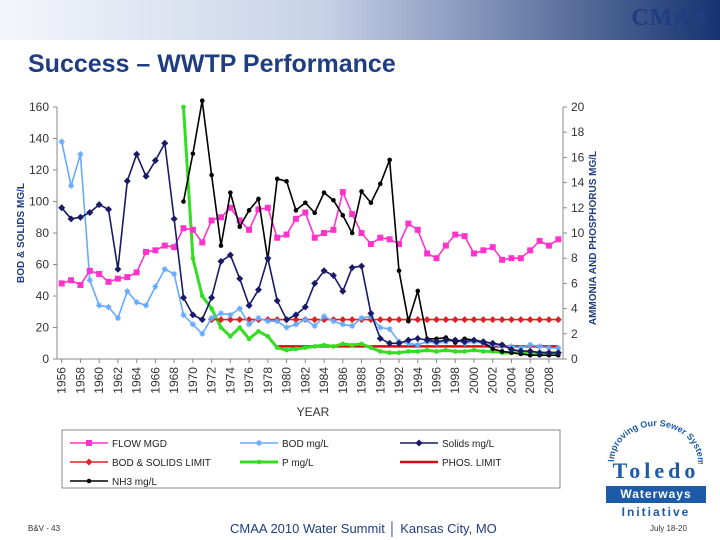 Image resolution: width=720 pixels, height=540 pixels. What do you see at coordinates (193, 380) in the screenshot?
I see `x-tick-label: 1970` at bounding box center [193, 380].